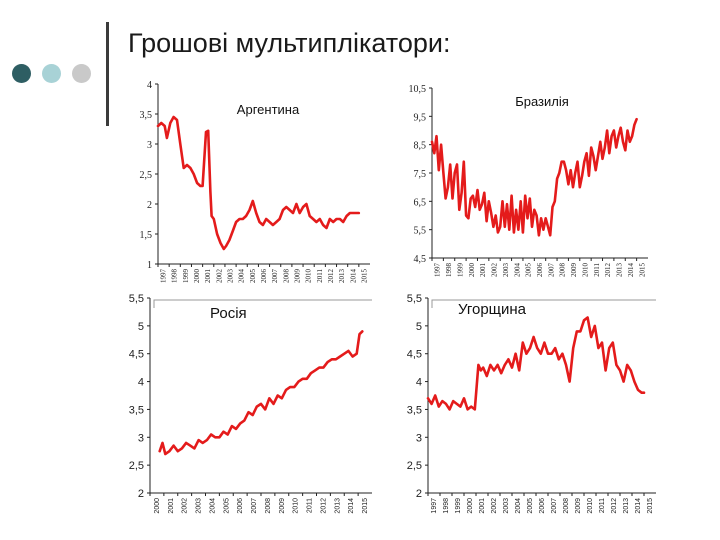  What do you see at coordinates (420, 202) in the screenshot?
I see `y-tick-label: 6,5` at bounding box center [420, 202].